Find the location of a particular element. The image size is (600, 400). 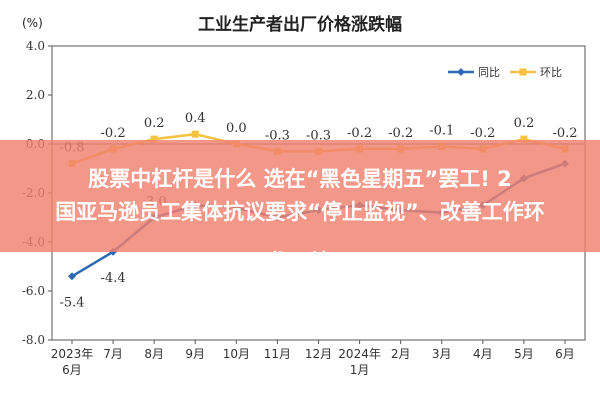

overlay-line-3-text: 作环境 is located at coordinates (300, 255).